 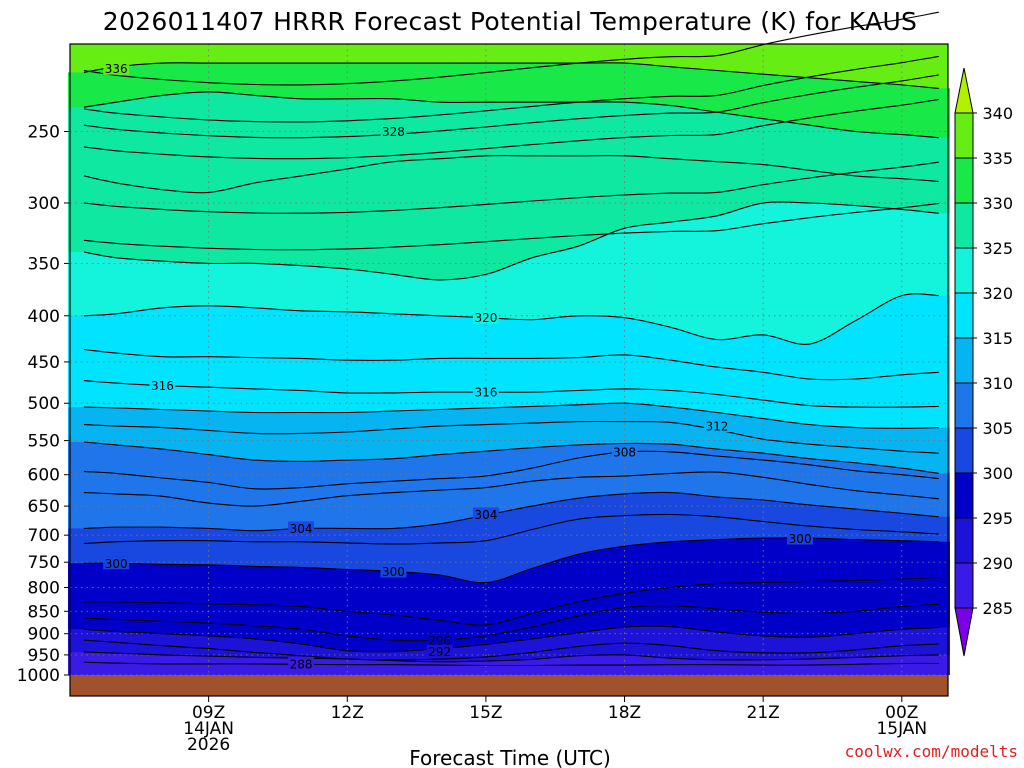 What do you see at coordinates (997, 338) in the screenshot?
I see `colorbar-label-315: 315` at bounding box center [997, 338].